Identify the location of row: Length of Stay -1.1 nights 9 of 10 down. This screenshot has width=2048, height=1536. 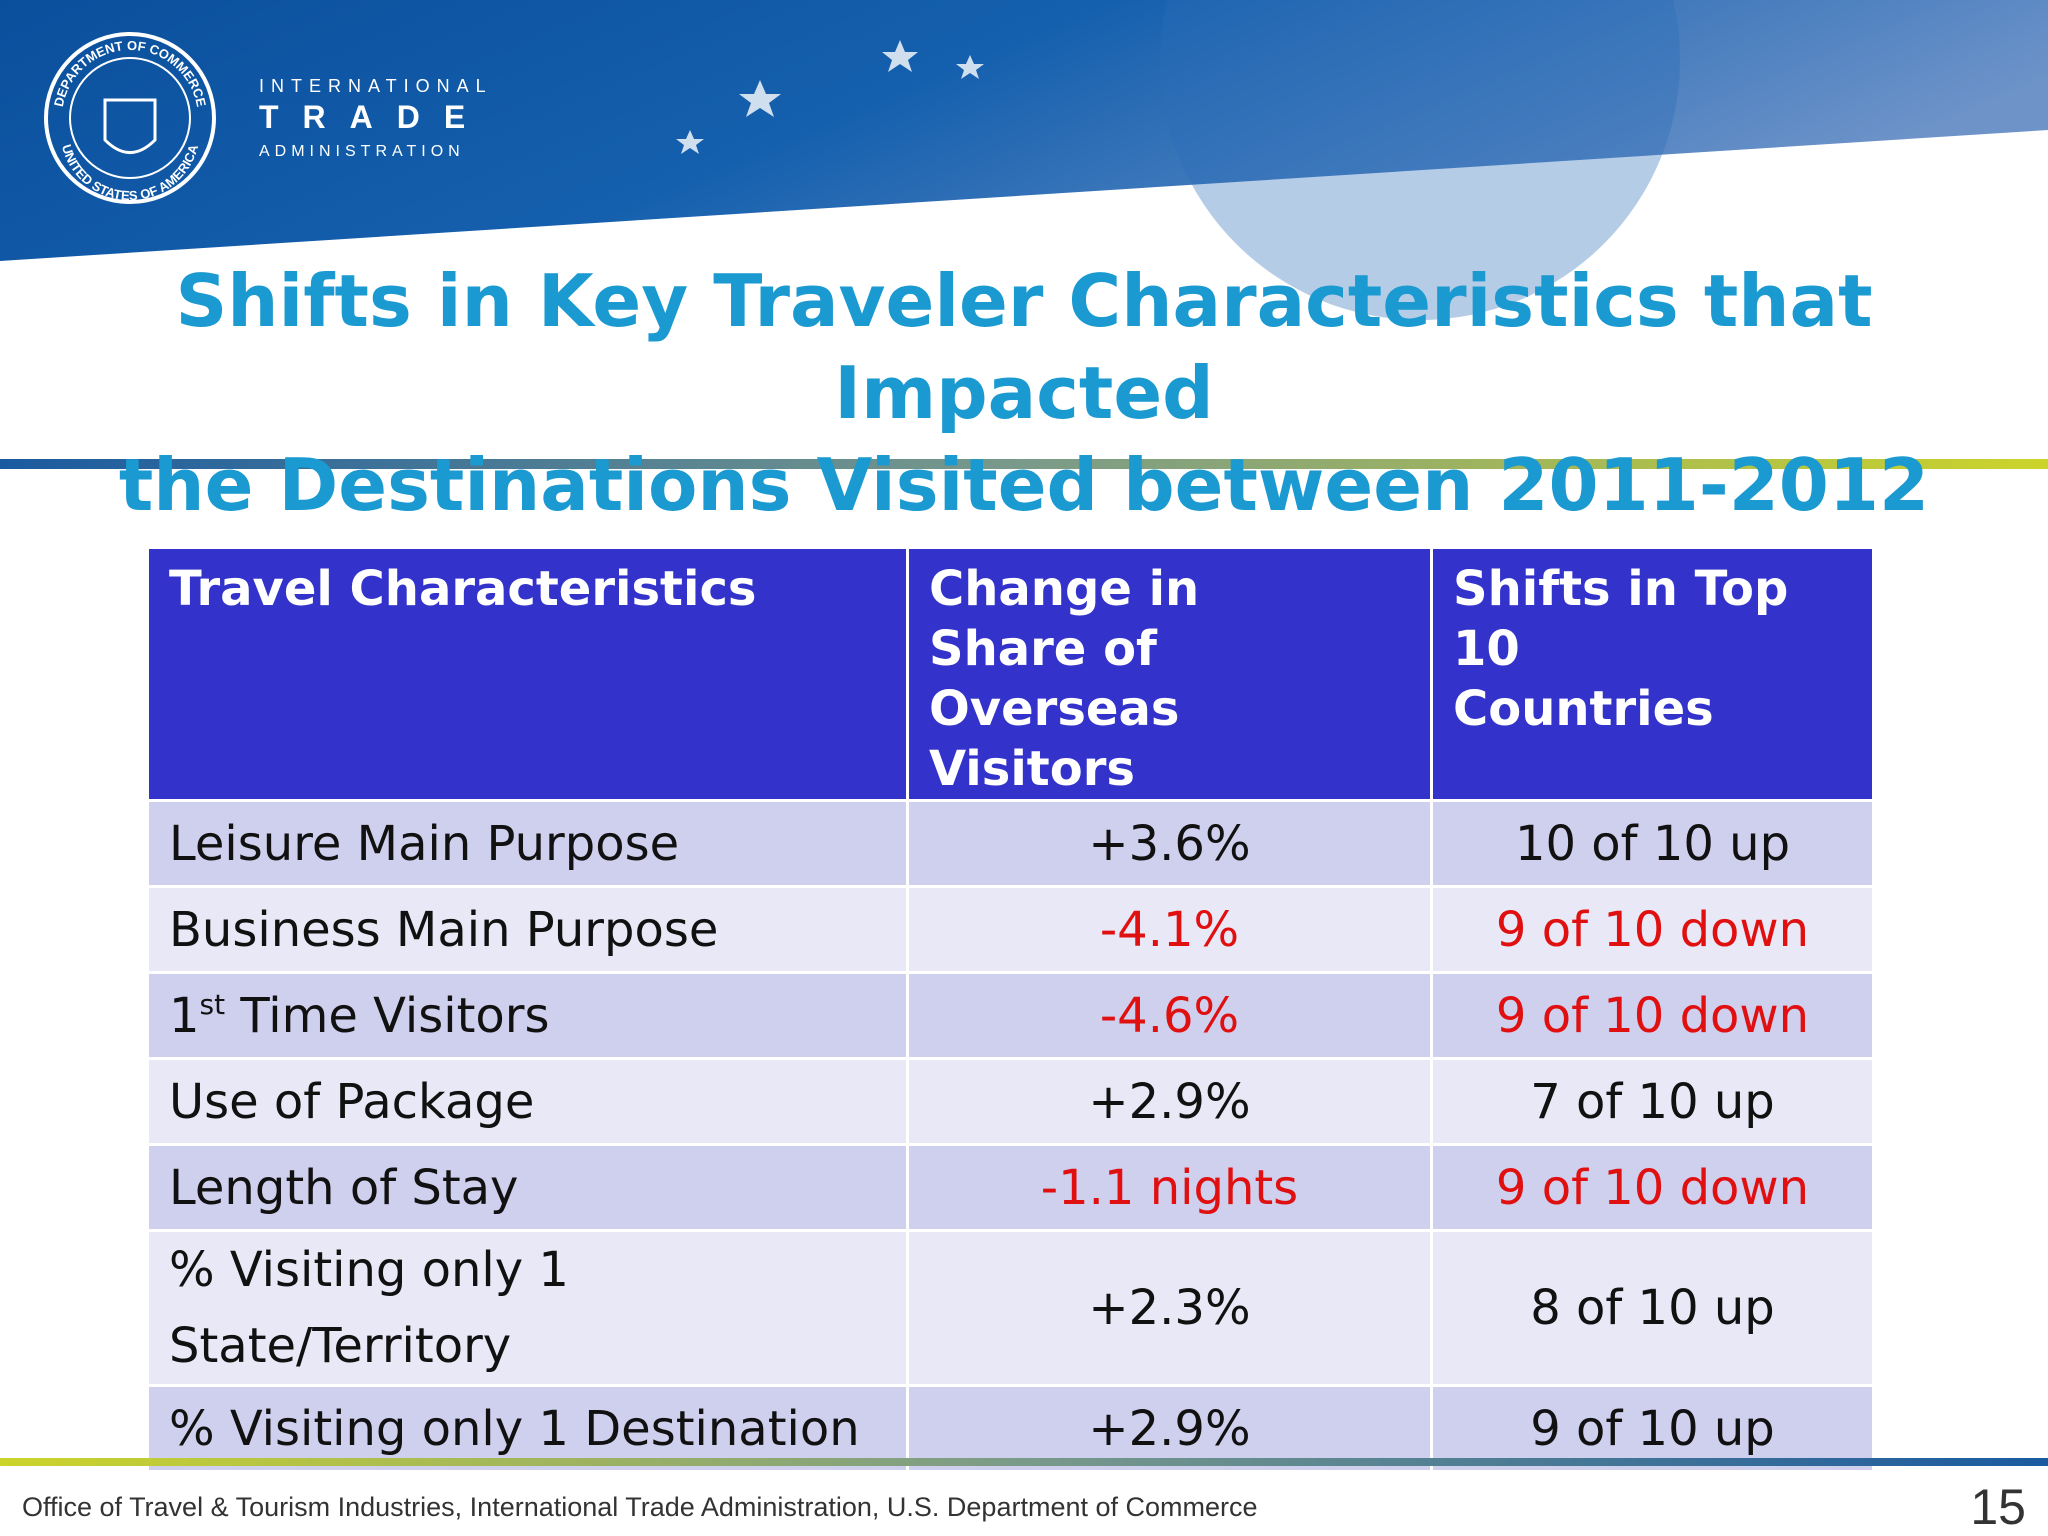
(1010, 1187).